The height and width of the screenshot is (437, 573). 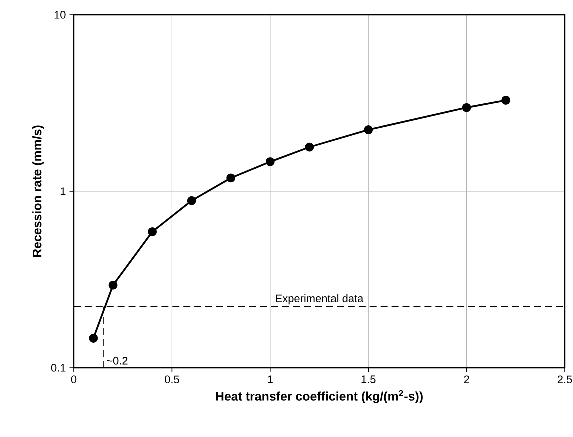 I want to click on ref-line-label: Experimental data, so click(x=320, y=299).